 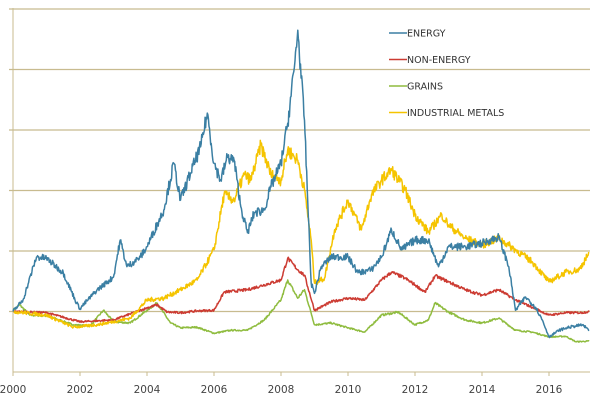 What do you see at coordinates (425, 87) in the screenshot?
I see `legend-label: GRAINS` at bounding box center [425, 87].